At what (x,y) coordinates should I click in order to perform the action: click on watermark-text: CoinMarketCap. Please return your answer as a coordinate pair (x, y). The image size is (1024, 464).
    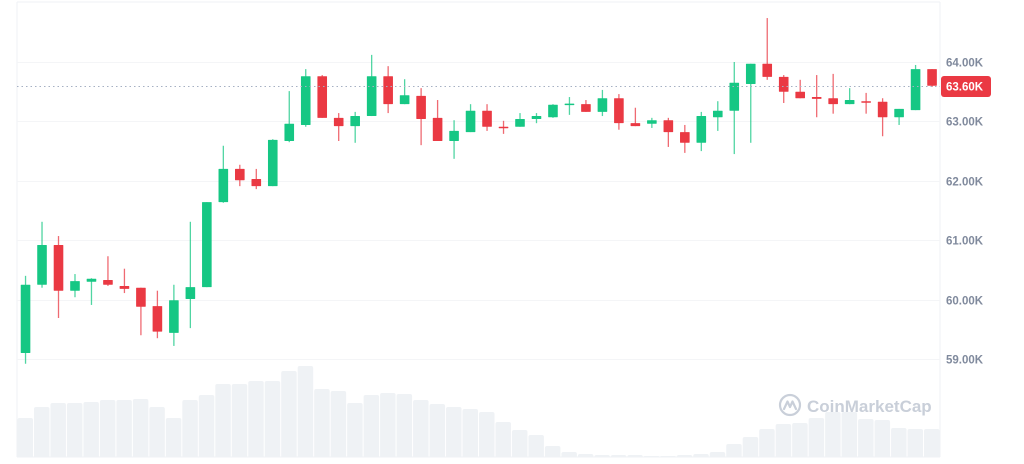
    Looking at the image, I should click on (869, 406).